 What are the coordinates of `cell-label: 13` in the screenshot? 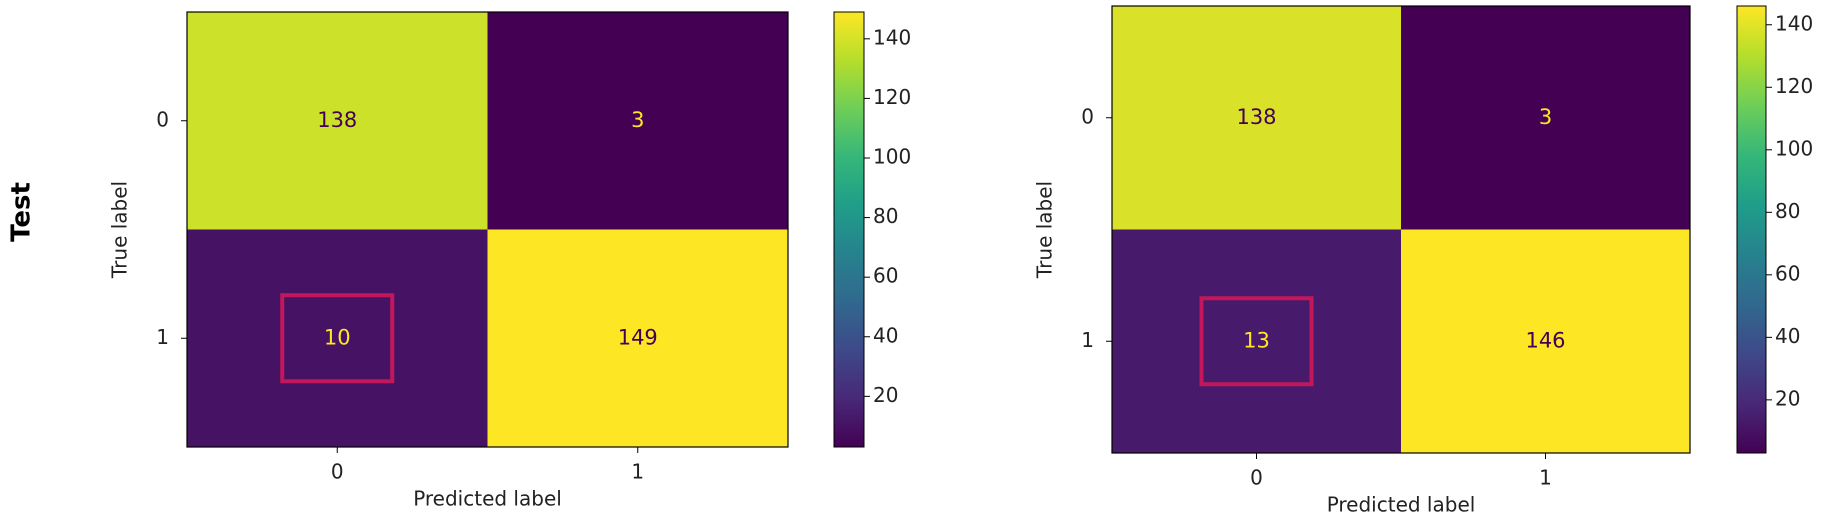 It's located at (1256, 340).